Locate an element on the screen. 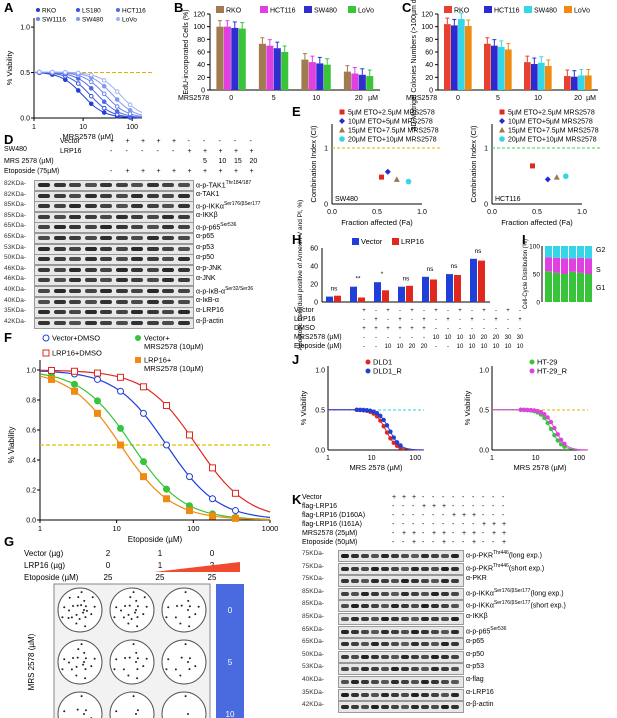 This screenshot has height=718, width=617. lane-value: 10 is located at coordinates (472, 338).